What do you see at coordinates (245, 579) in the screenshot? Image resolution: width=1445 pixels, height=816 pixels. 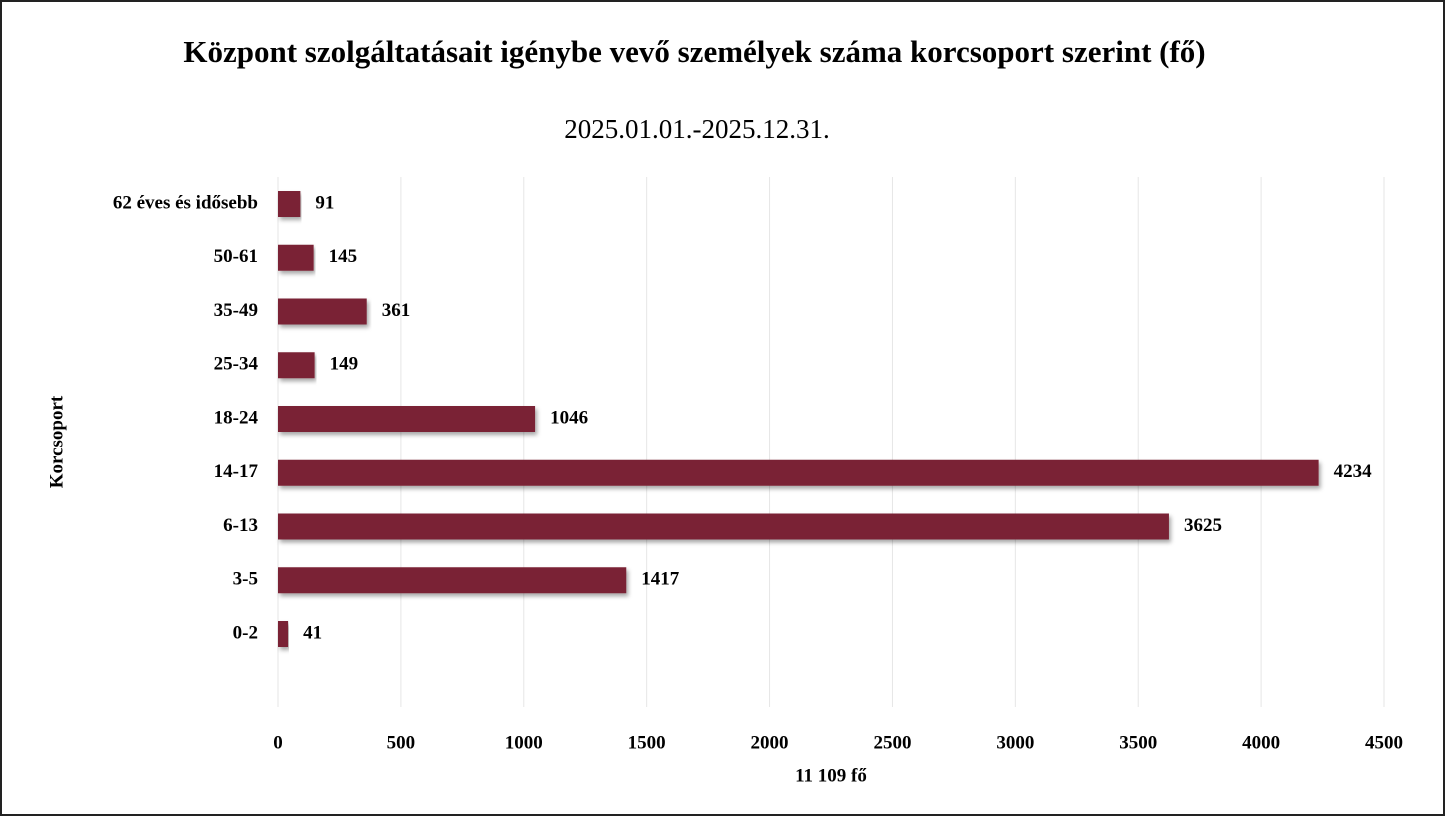 I see `y-tick-label: 3-5` at bounding box center [245, 579].